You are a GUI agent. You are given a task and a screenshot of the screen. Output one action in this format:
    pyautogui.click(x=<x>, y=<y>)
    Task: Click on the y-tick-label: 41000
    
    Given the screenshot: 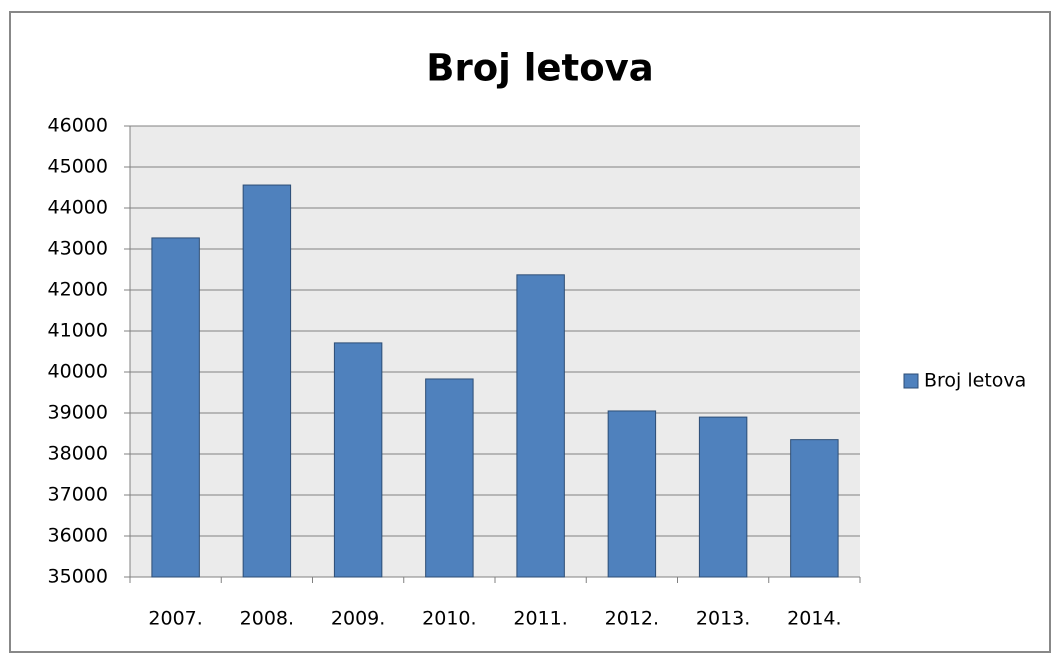 What is the action you would take?
    pyautogui.click(x=78, y=331)
    